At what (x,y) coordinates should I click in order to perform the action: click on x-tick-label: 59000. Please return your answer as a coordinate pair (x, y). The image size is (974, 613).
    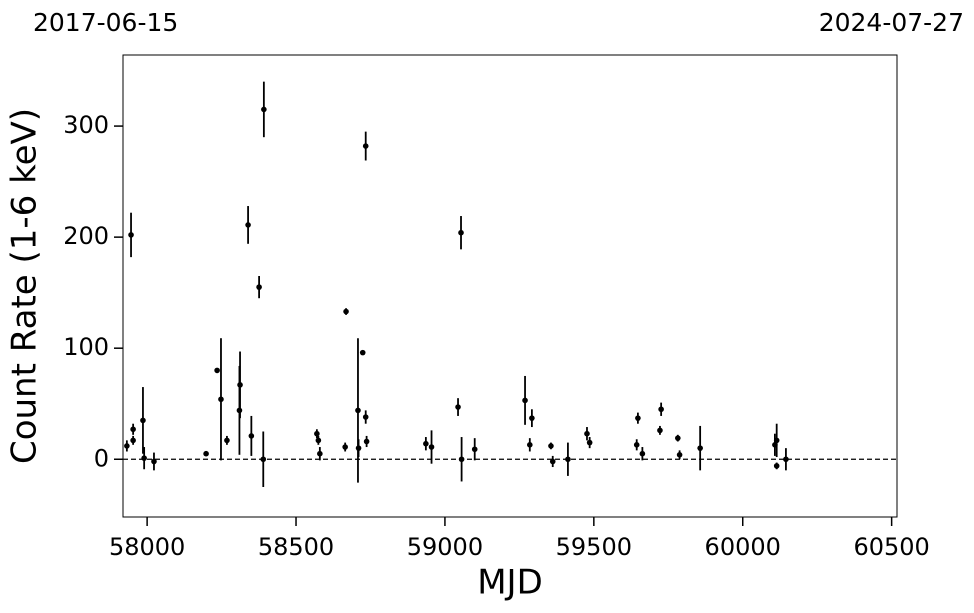
    Looking at the image, I should click on (445, 547).